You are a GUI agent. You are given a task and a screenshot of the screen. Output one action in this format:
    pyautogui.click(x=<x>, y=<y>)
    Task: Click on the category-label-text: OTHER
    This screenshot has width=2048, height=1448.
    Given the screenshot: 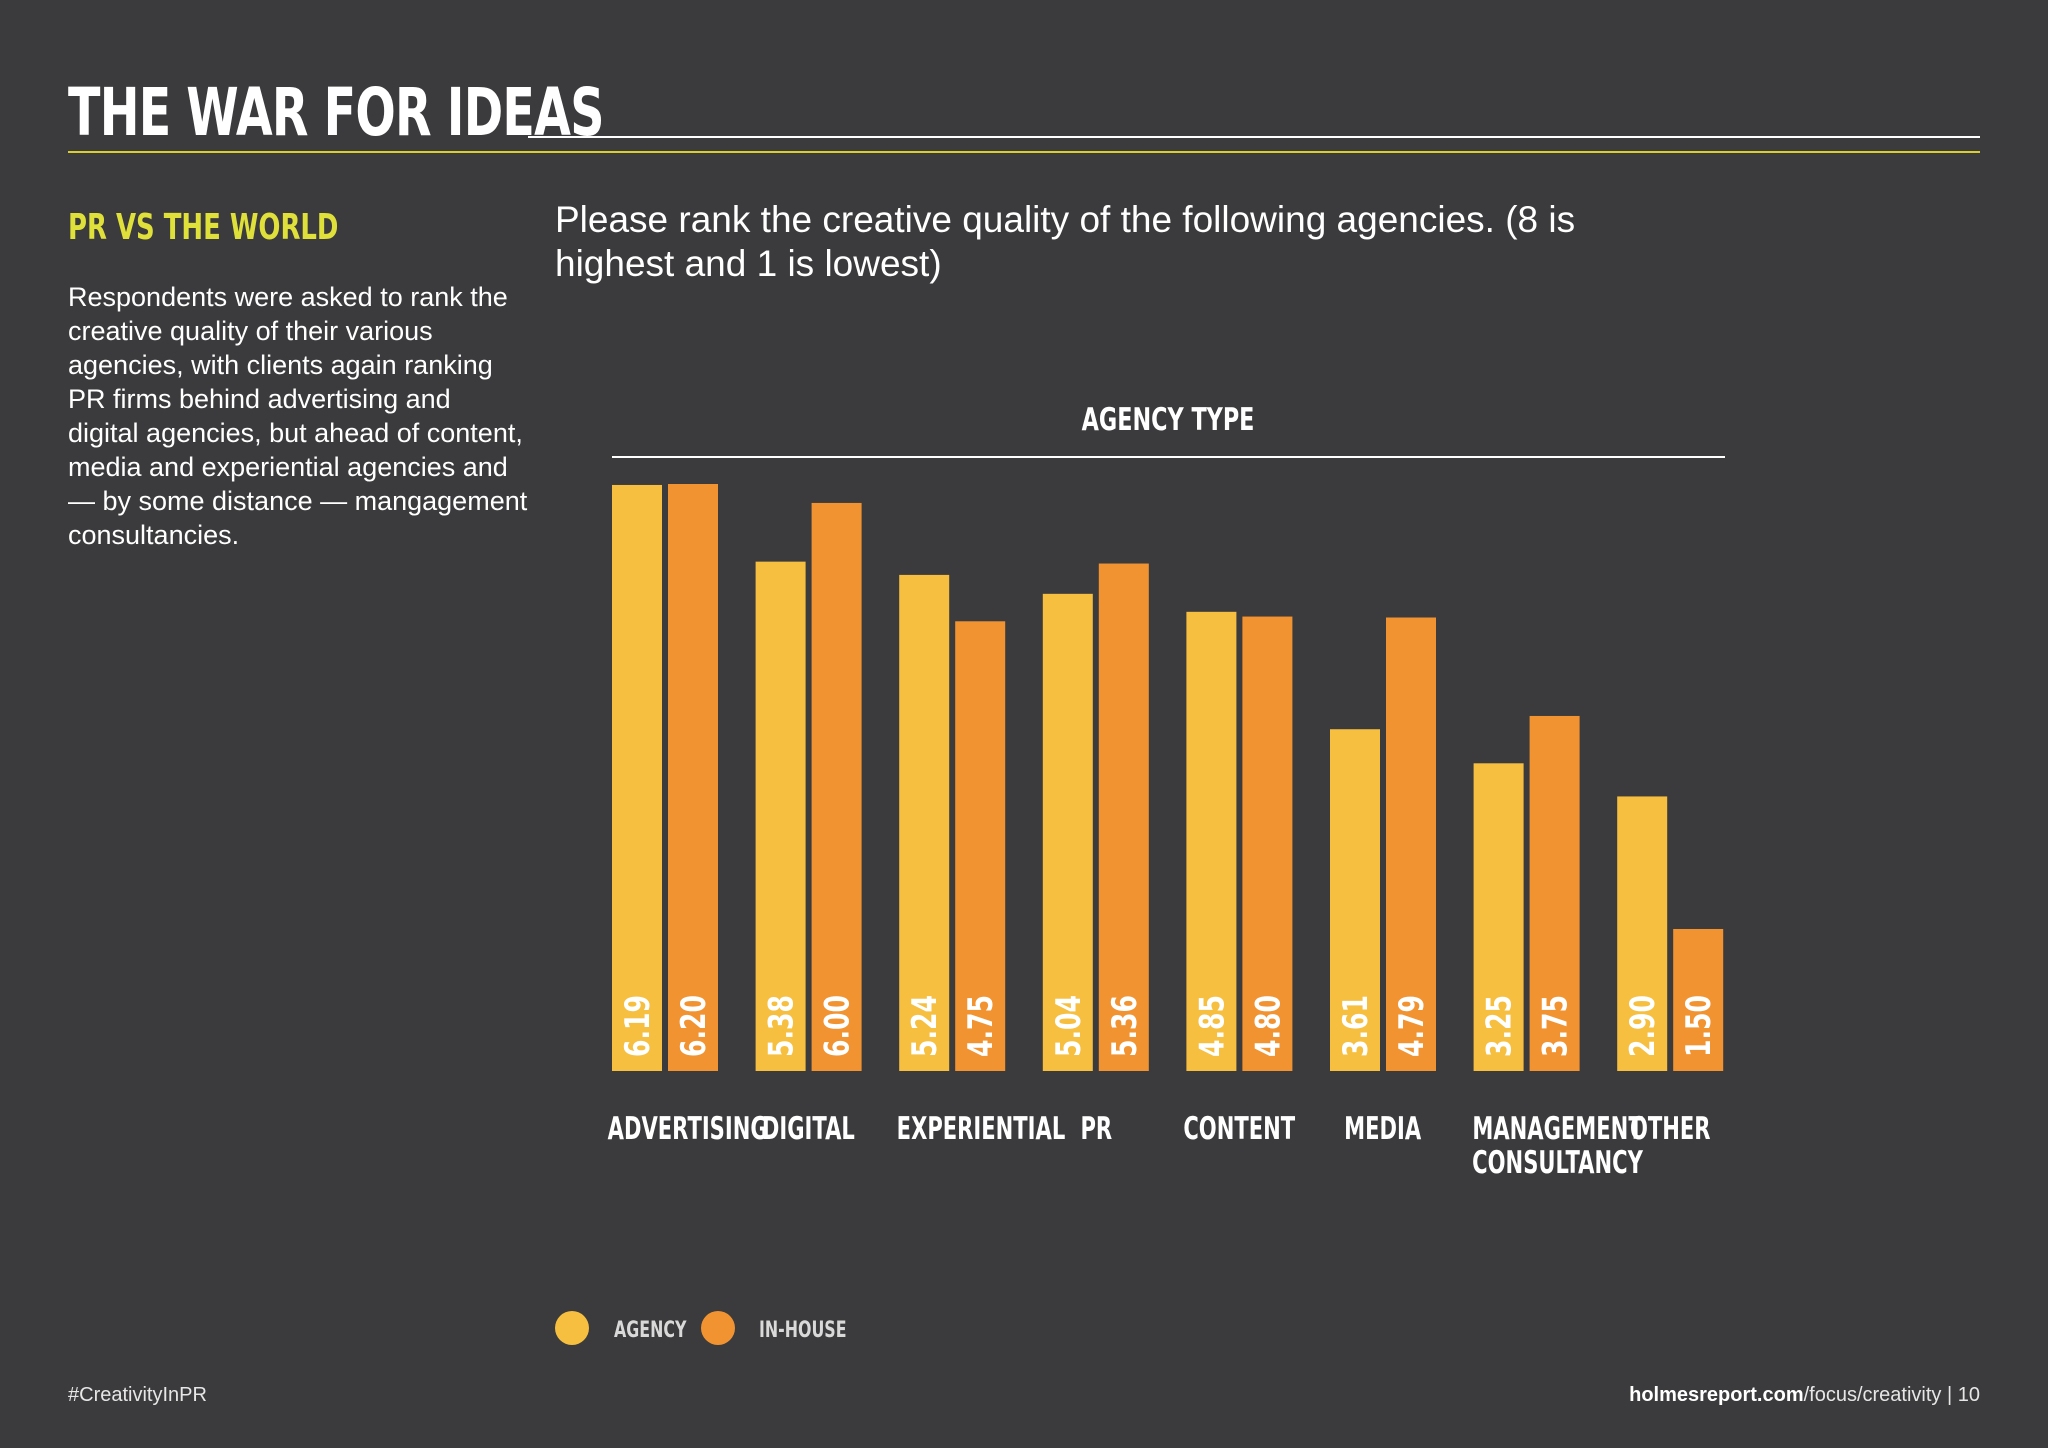 What is the action you would take?
    pyautogui.click(x=1670, y=1129)
    